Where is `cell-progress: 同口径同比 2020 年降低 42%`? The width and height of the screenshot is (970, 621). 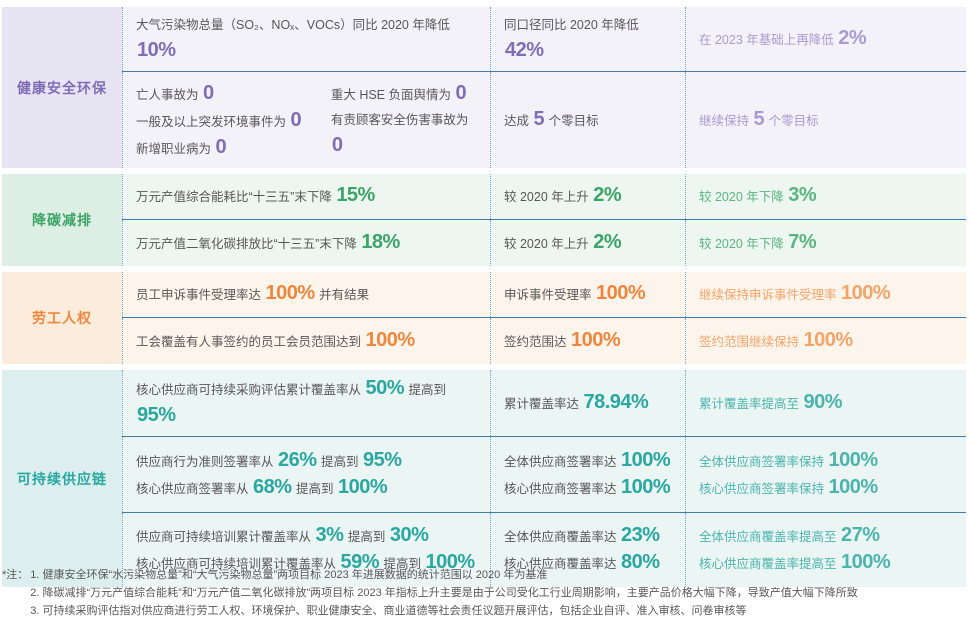 cell-progress: 同口径同比 2020 年降低 42% is located at coordinates (587, 39).